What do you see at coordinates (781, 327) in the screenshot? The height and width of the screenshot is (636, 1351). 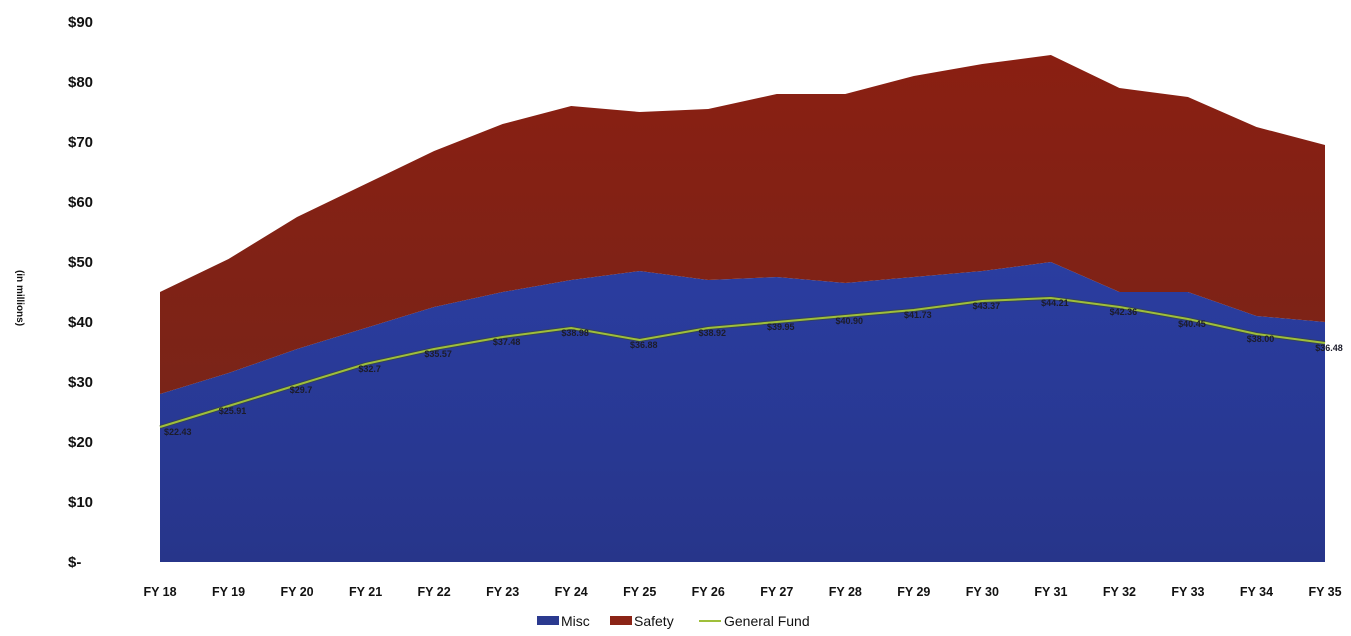 I see `general-fund-data-label: $39.95` at bounding box center [781, 327].